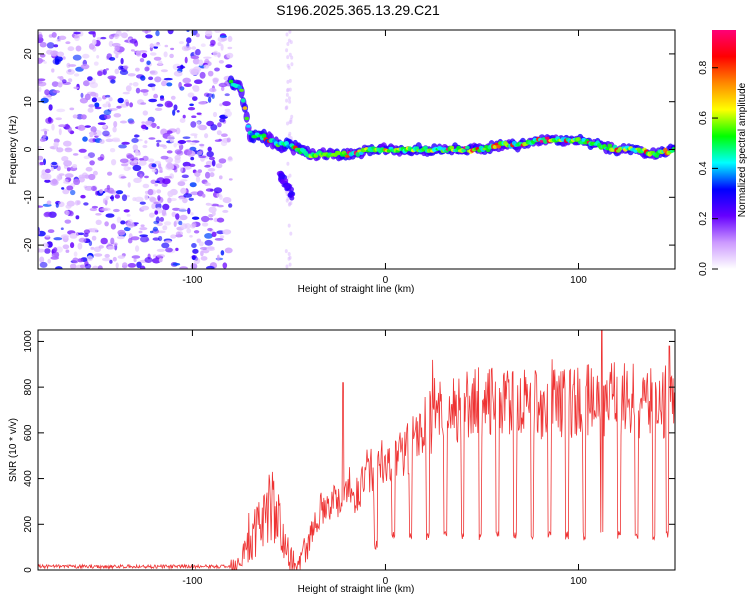 This screenshot has height=600, width=750. I want to click on snr-y-tick-label: 200, so click(28, 524).